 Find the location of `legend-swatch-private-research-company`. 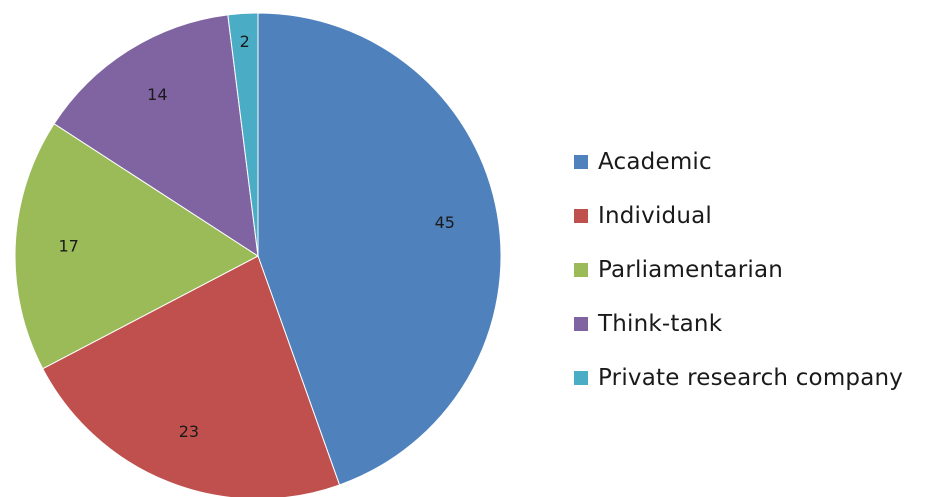

legend-swatch-private-research-company is located at coordinates (581, 378).